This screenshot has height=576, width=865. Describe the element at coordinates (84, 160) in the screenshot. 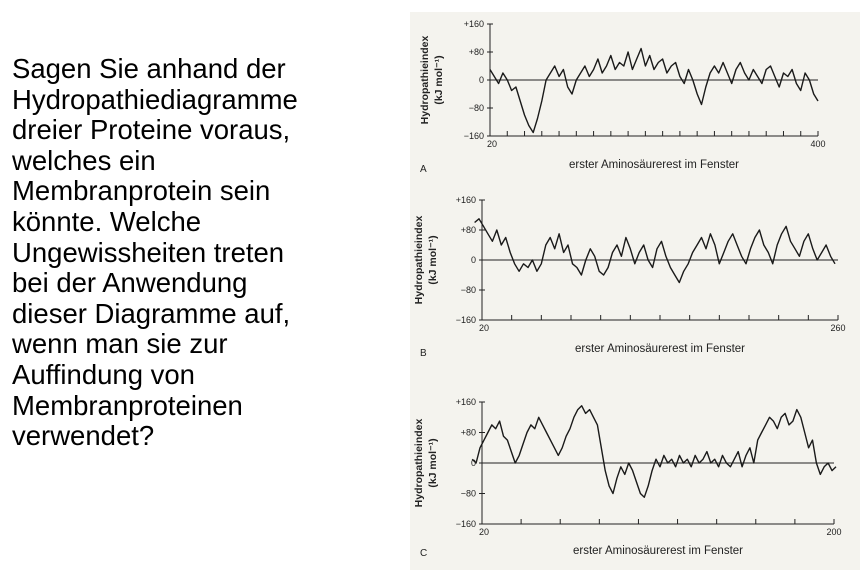

I see `question-line: welches ein` at that location.